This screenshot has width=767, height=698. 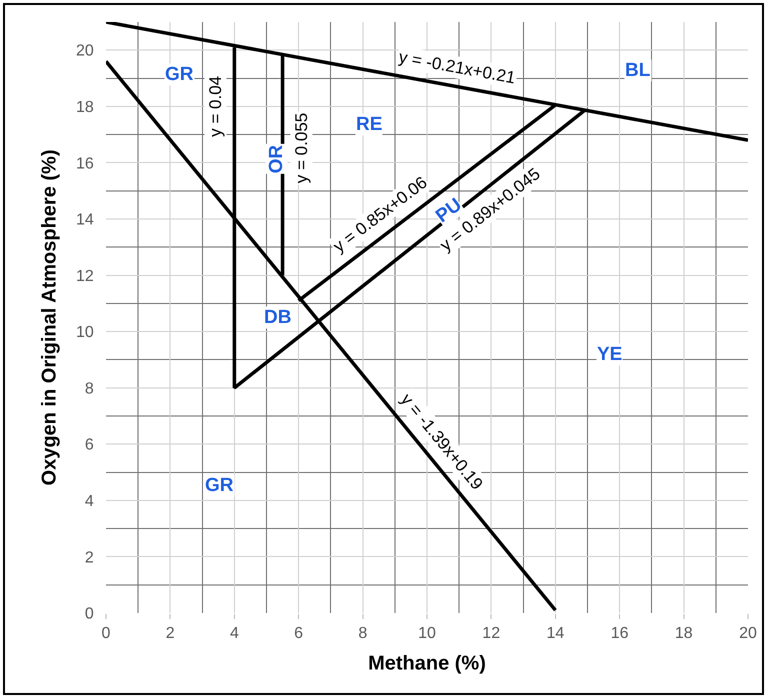 I want to click on x-tick-label: 14, so click(x=555, y=633).